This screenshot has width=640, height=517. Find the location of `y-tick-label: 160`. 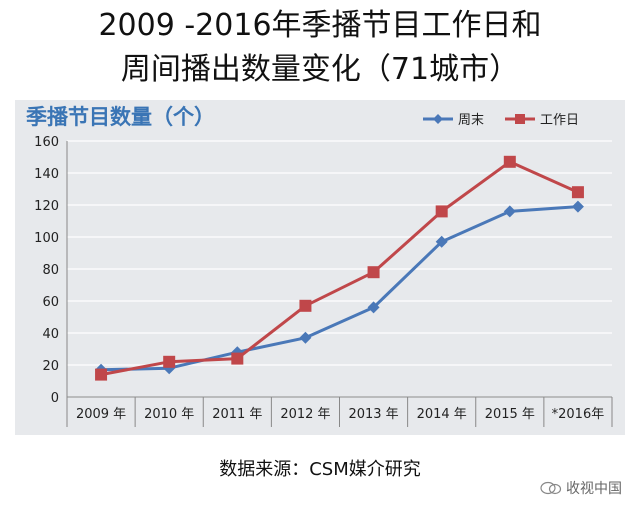

y-tick-label: 160 is located at coordinates (46, 142).